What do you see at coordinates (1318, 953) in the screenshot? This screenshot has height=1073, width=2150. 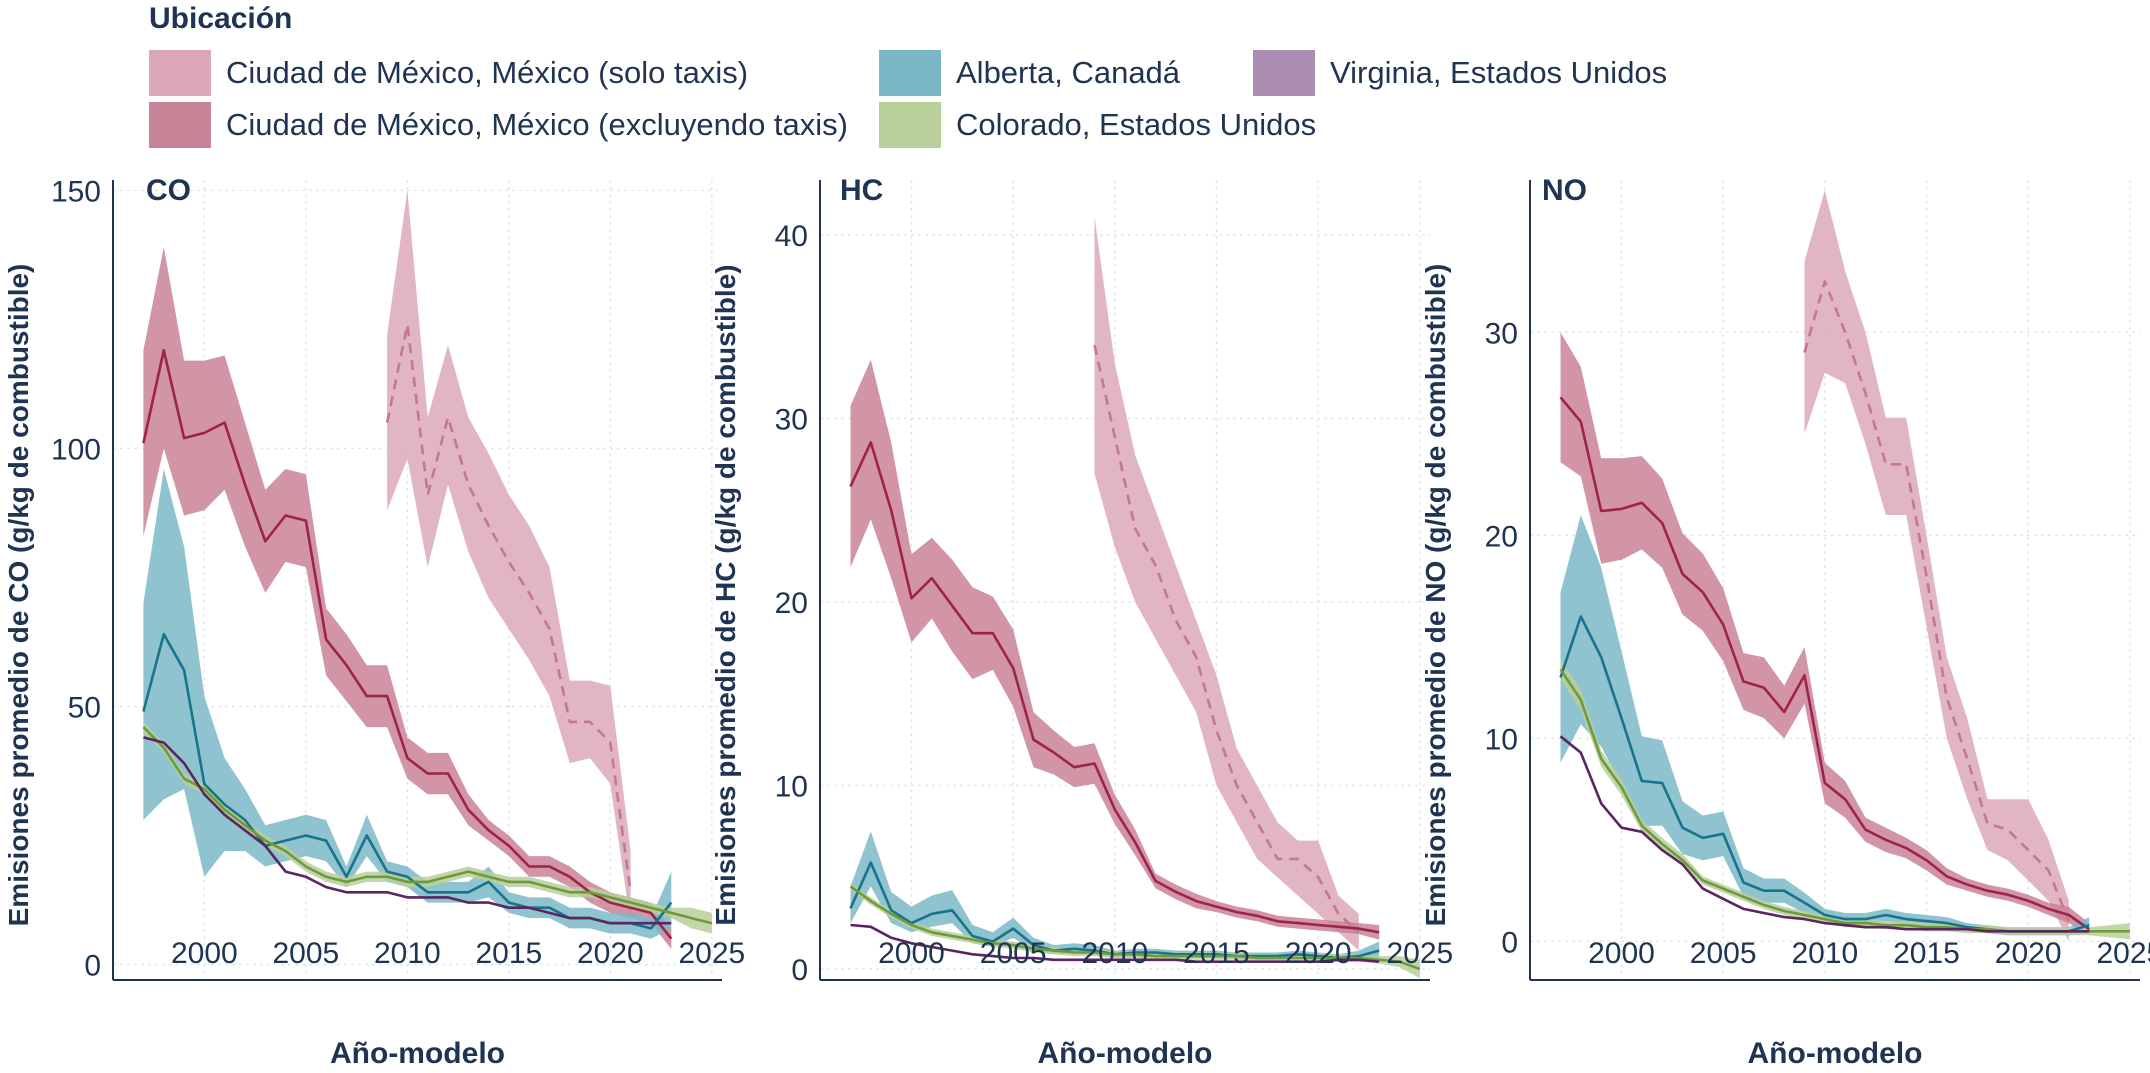 I see `hc-x-tick-label: 2020` at bounding box center [1318, 953].